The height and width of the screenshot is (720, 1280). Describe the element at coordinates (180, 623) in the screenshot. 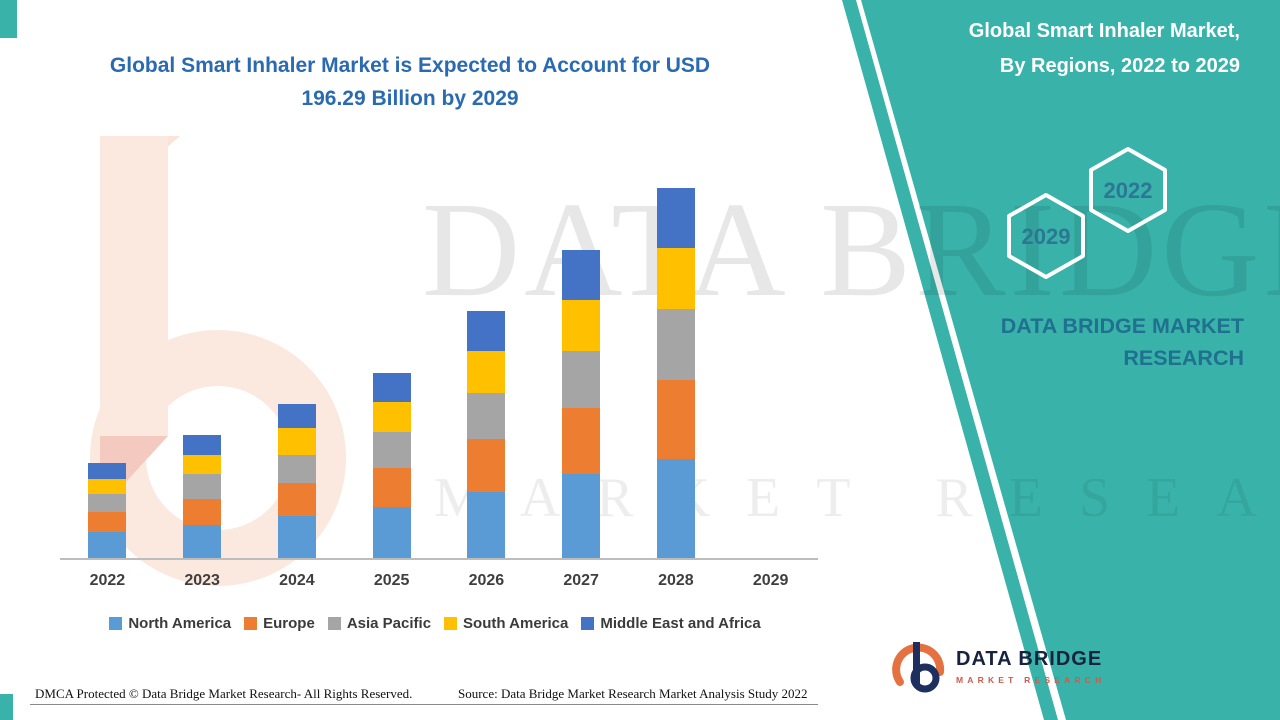

I see `legend-label: North America` at that location.